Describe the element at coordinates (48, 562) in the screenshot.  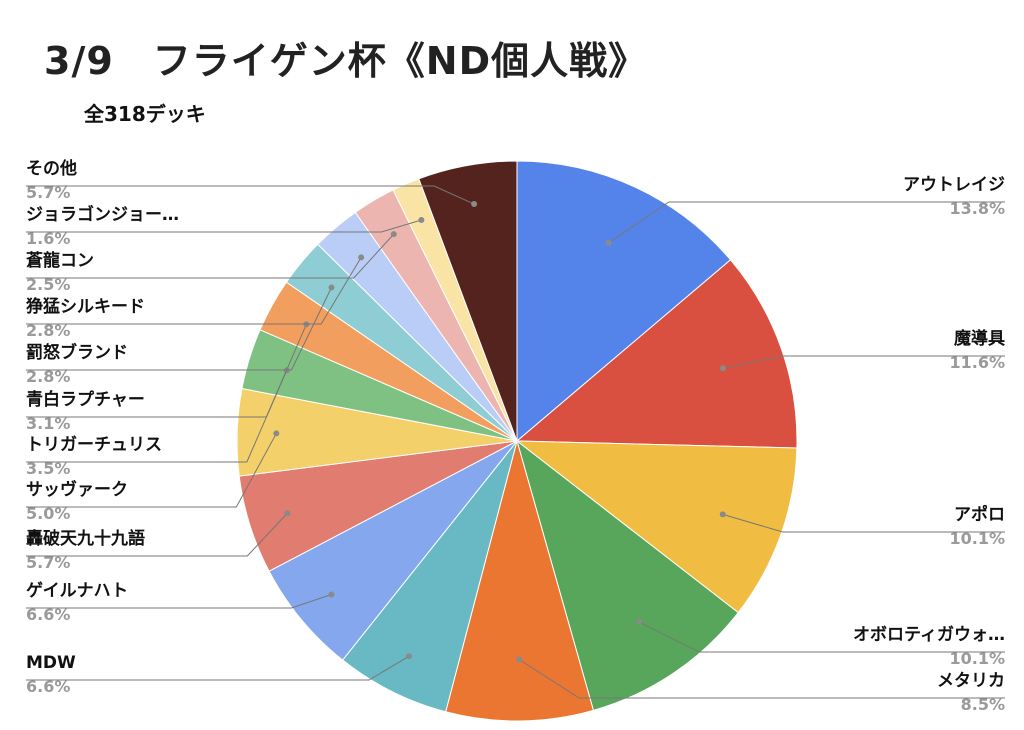
I see `slice-pct-7: 5.7%` at that location.